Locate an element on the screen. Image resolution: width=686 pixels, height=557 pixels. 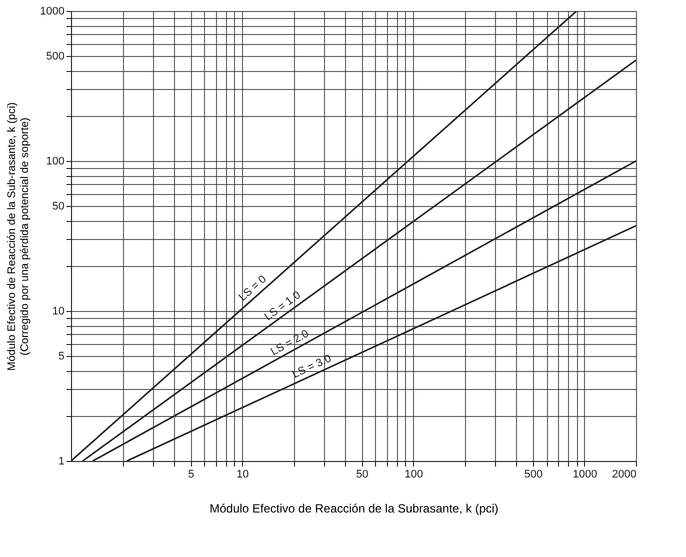
y-tick-label: 1 is located at coordinates (61, 462).